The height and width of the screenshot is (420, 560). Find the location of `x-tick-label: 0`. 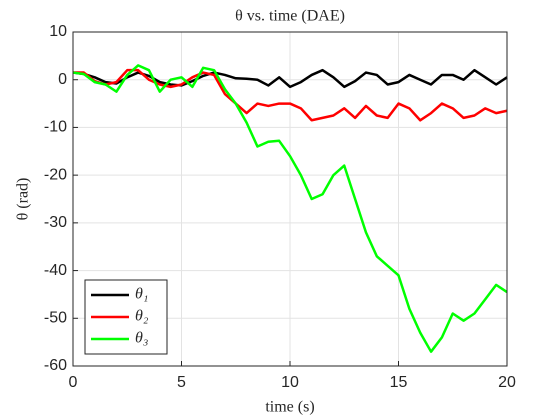

x-tick-label: 0 is located at coordinates (73, 382).